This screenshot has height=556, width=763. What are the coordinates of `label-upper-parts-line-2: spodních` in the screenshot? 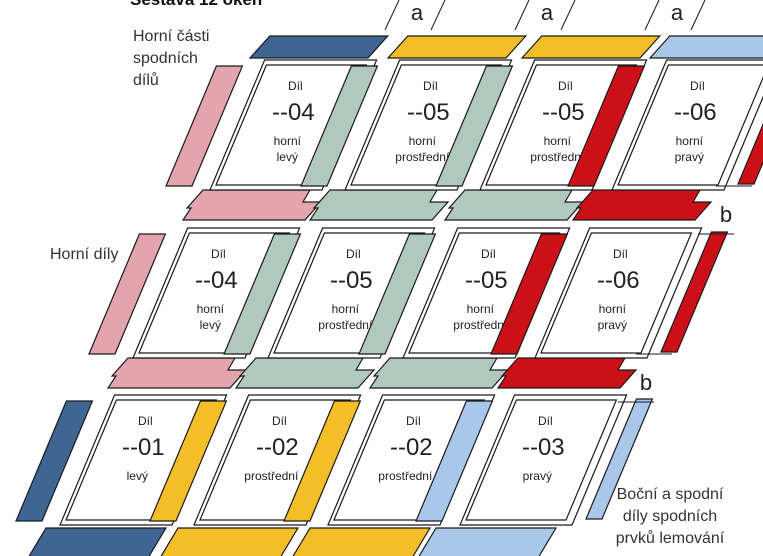 It's located at (165, 58).